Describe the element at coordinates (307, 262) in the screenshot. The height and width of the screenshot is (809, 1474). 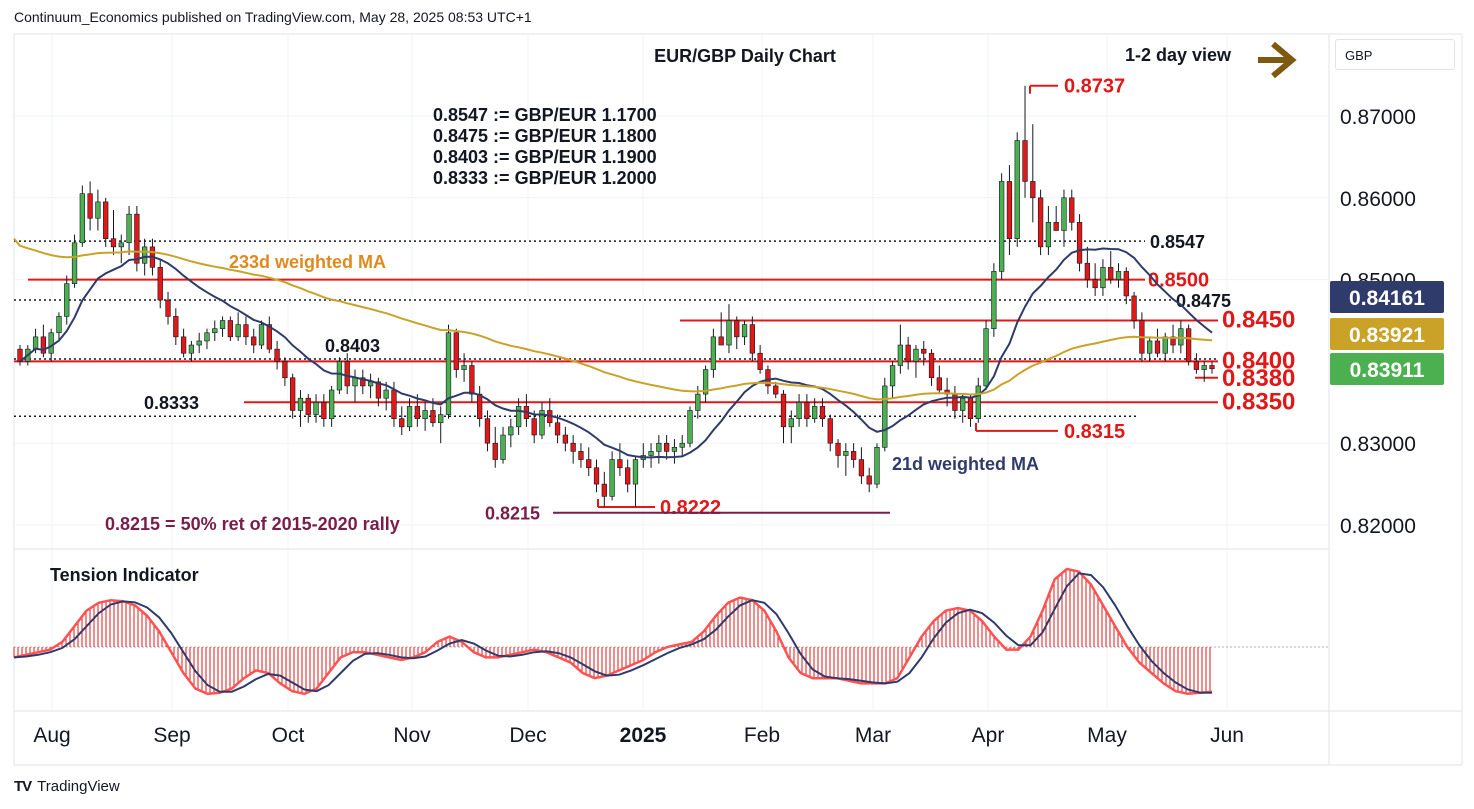
I see `ma233-label: 233d weighted MA` at that location.